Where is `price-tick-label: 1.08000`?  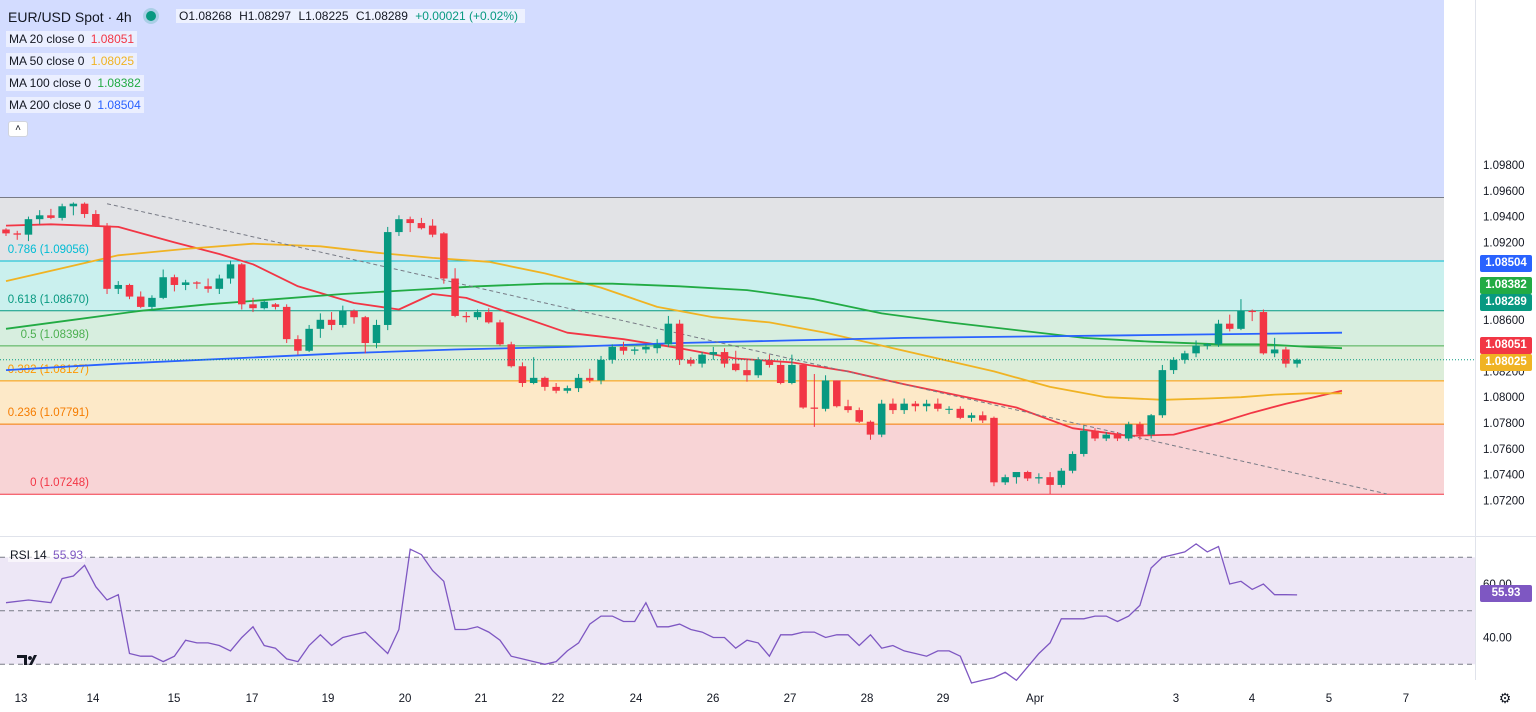 price-tick-label: 1.08000 is located at coordinates (1504, 398).